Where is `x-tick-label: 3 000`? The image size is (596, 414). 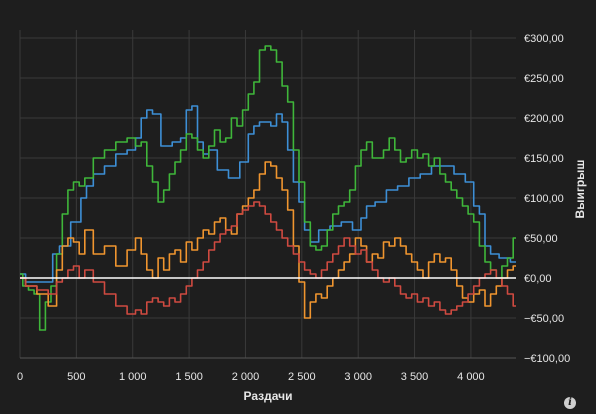
x-tick-label: 3 000 is located at coordinates (358, 377).